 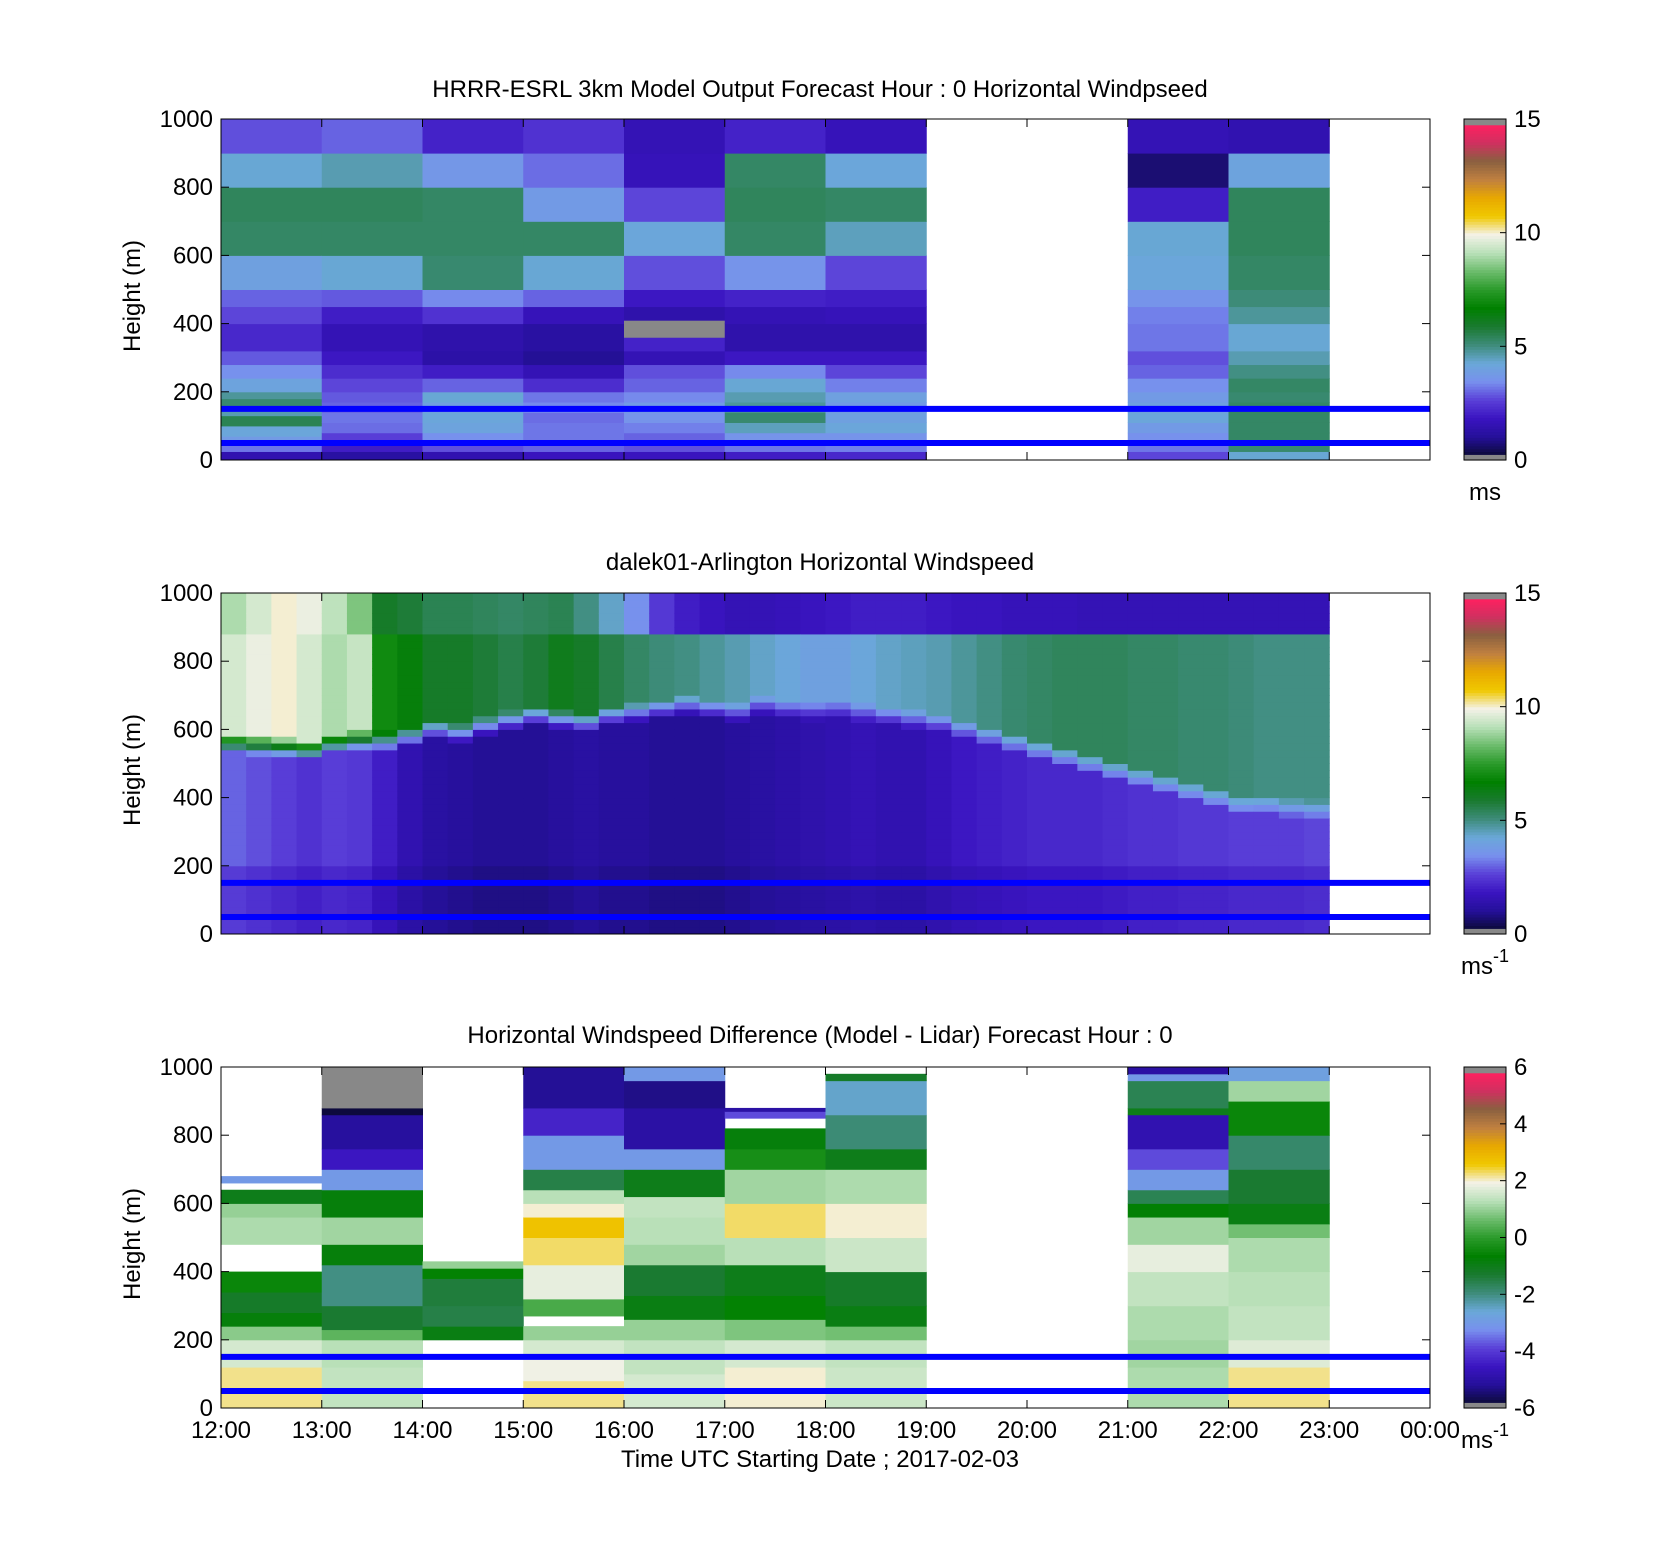 I want to click on colorbar-frame, so click(x=1485, y=289).